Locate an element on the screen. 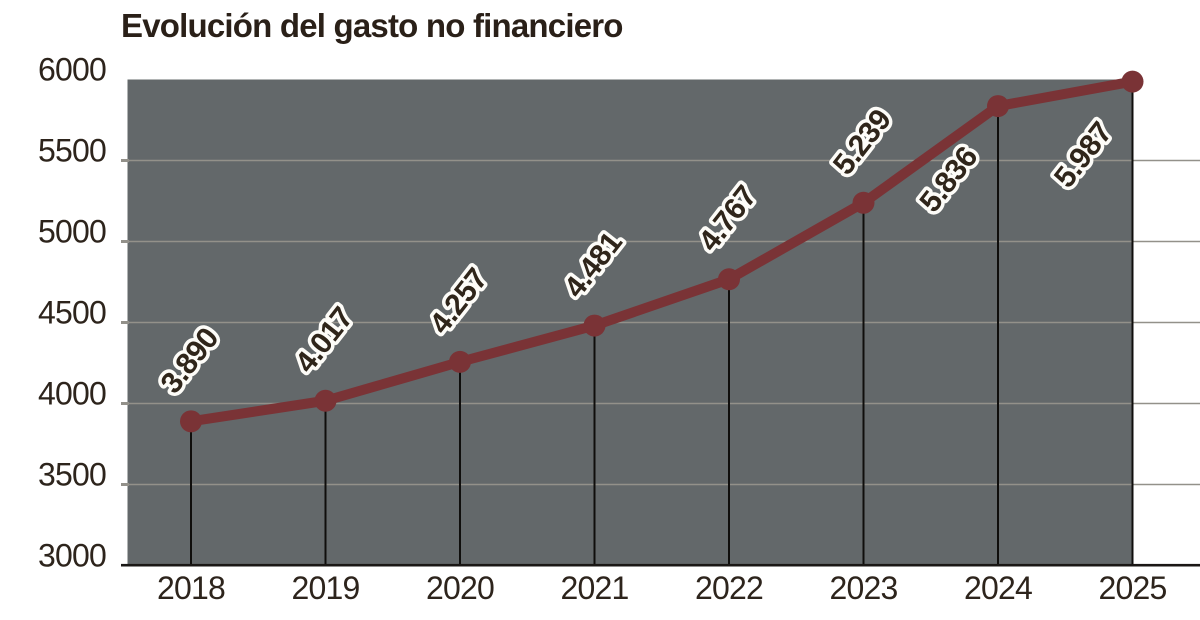 This screenshot has height=620, width=1200. x-axis-line is located at coordinates (660, 565).